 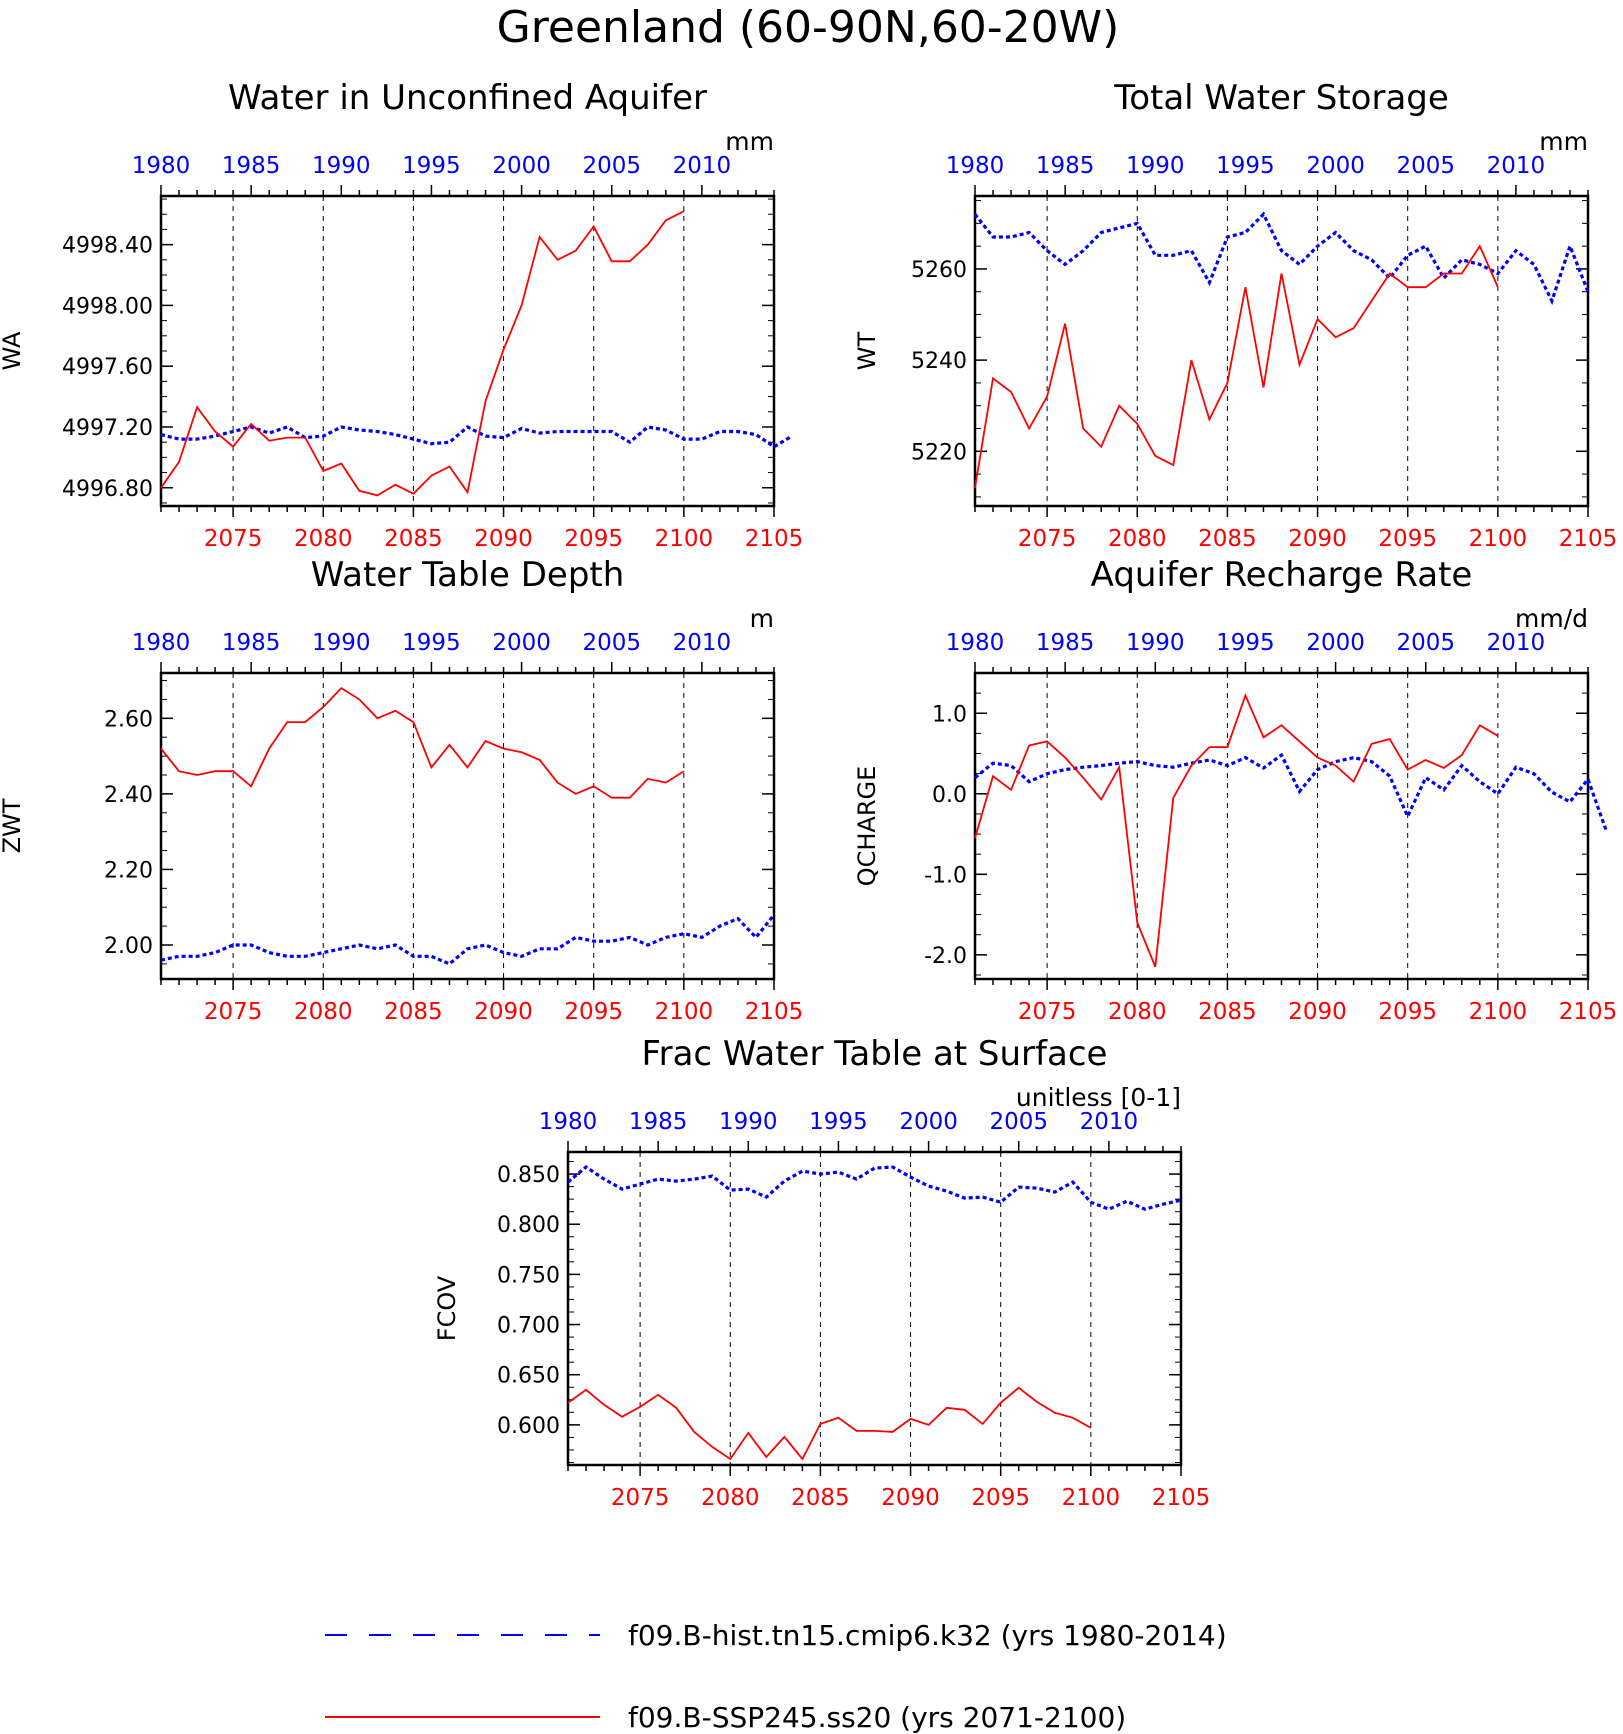 What do you see at coordinates (867, 826) in the screenshot?
I see `y-axis-label: QCHARGE` at bounding box center [867, 826].